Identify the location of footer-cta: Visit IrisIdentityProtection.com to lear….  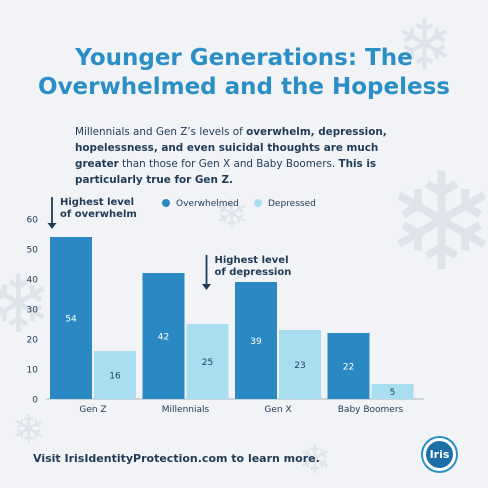
(176, 458).